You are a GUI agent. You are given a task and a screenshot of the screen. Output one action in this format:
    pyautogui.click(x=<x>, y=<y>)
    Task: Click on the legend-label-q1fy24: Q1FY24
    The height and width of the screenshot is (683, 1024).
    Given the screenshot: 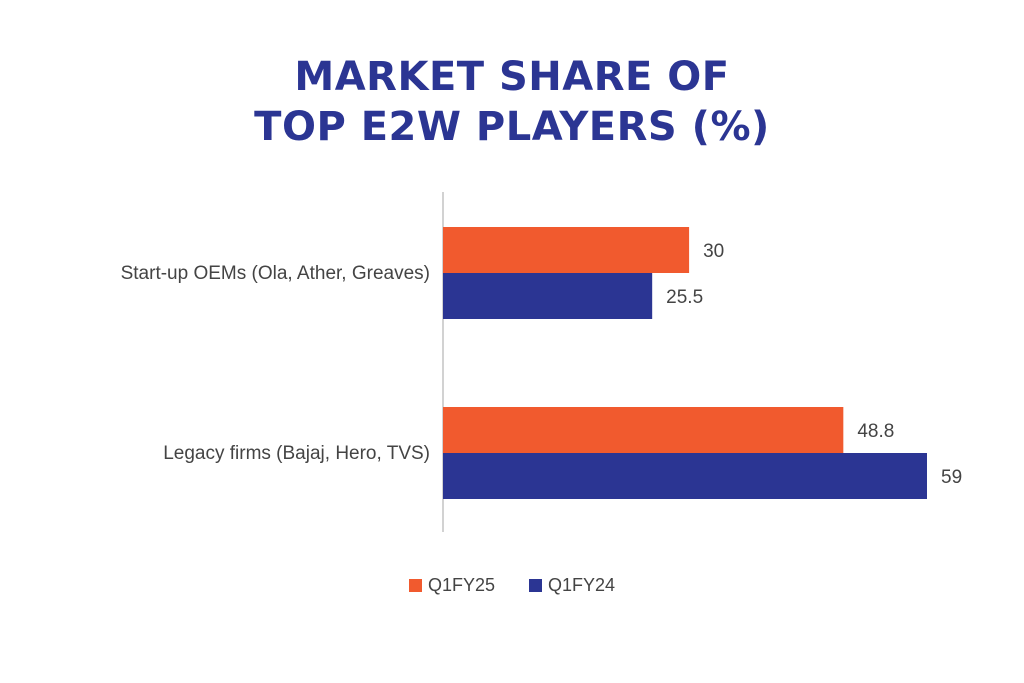 What is the action you would take?
    pyautogui.click(x=582, y=585)
    